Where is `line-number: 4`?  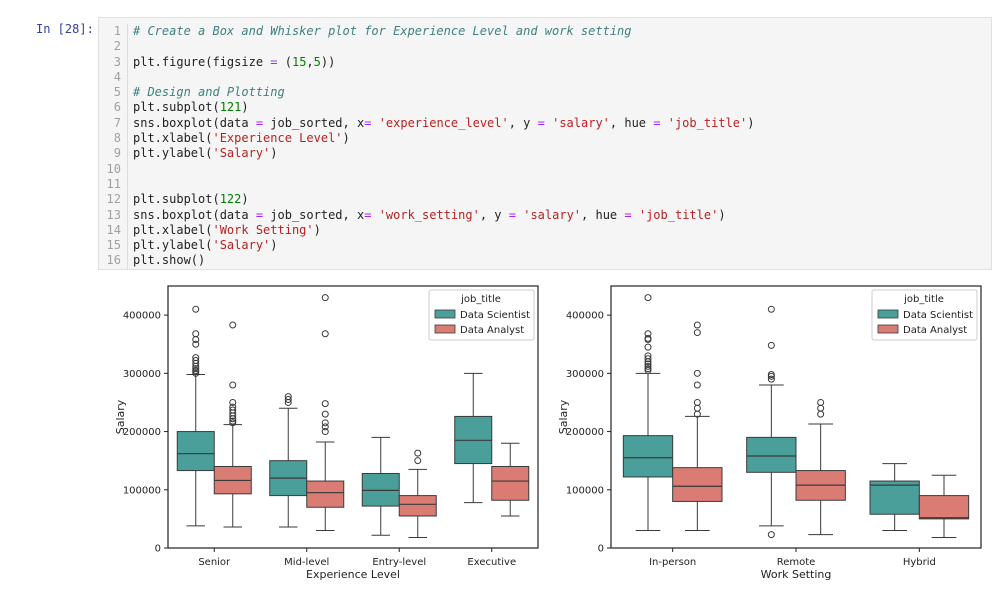 line-number: 4 is located at coordinates (113, 77).